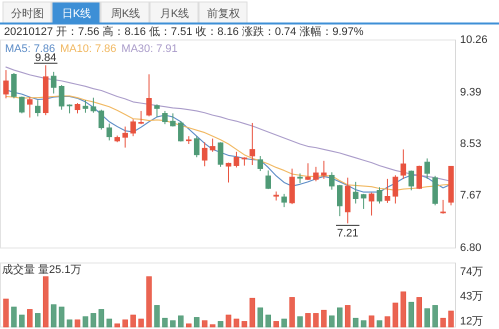 Image resolution: width=499 pixels, height=329 pixels. What do you see at coordinates (471, 196) in the screenshot?
I see `y-tick-label: 7.67` at bounding box center [471, 196].